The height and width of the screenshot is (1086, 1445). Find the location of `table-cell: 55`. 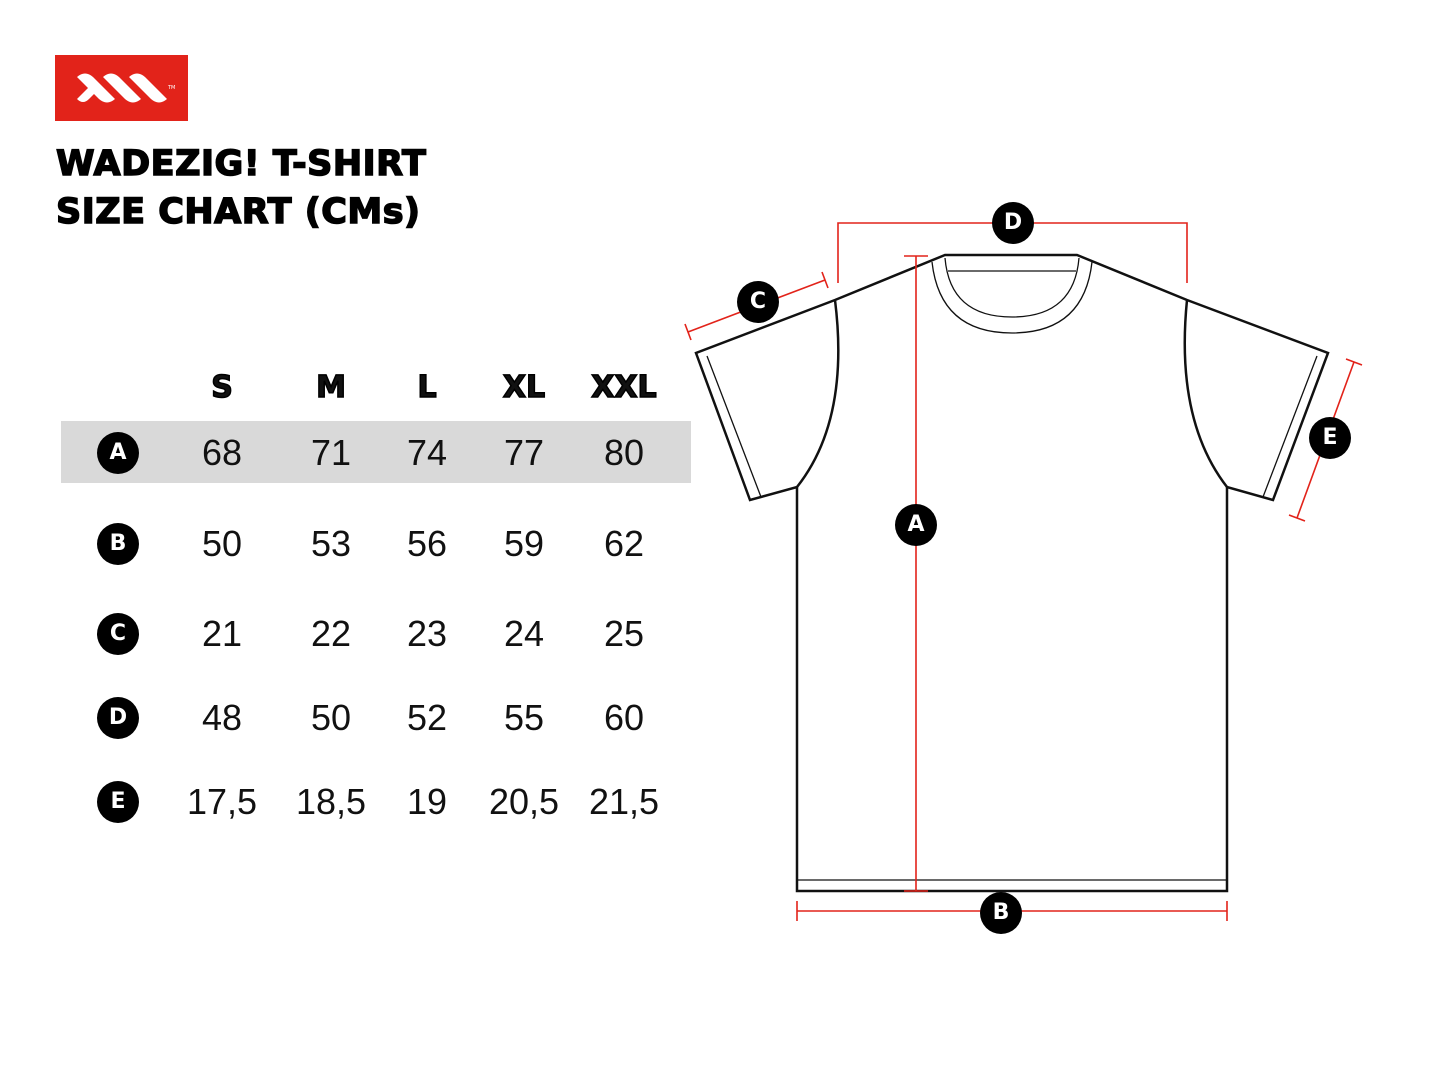

table-cell: 55 is located at coordinates (524, 717).